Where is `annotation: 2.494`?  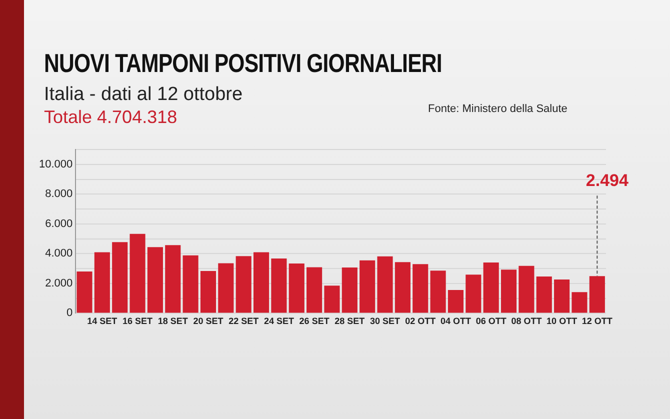 annotation: 2.494 is located at coordinates (607, 180).